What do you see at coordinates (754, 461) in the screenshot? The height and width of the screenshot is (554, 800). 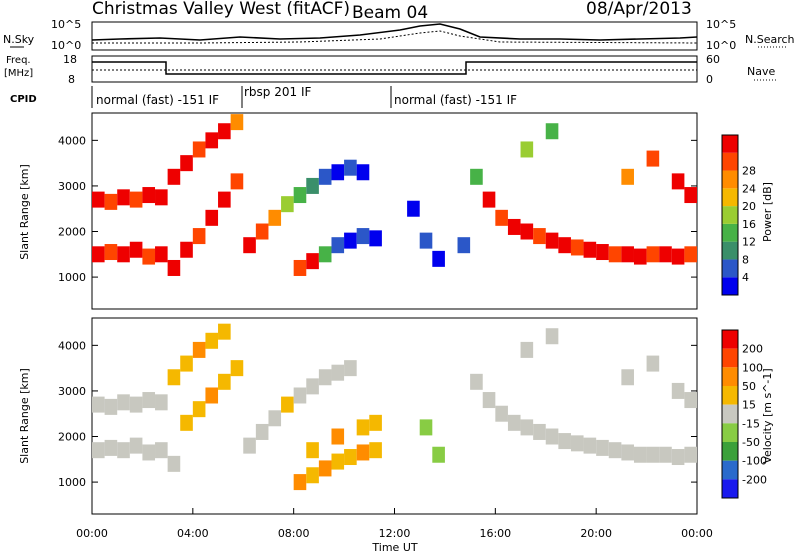 I see `velocity-colorbar-tick: -100` at bounding box center [754, 461].